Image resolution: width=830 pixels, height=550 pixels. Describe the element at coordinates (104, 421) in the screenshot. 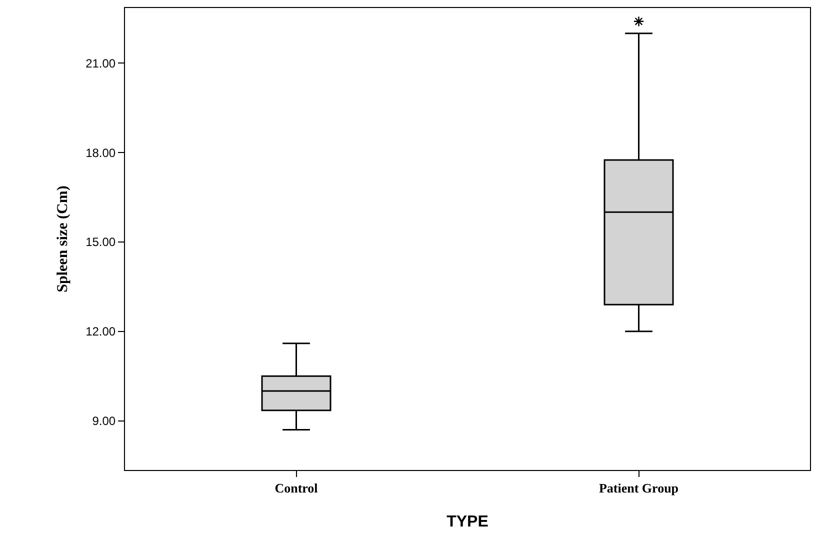

I see `y-tick-label: 9.00` at that location.